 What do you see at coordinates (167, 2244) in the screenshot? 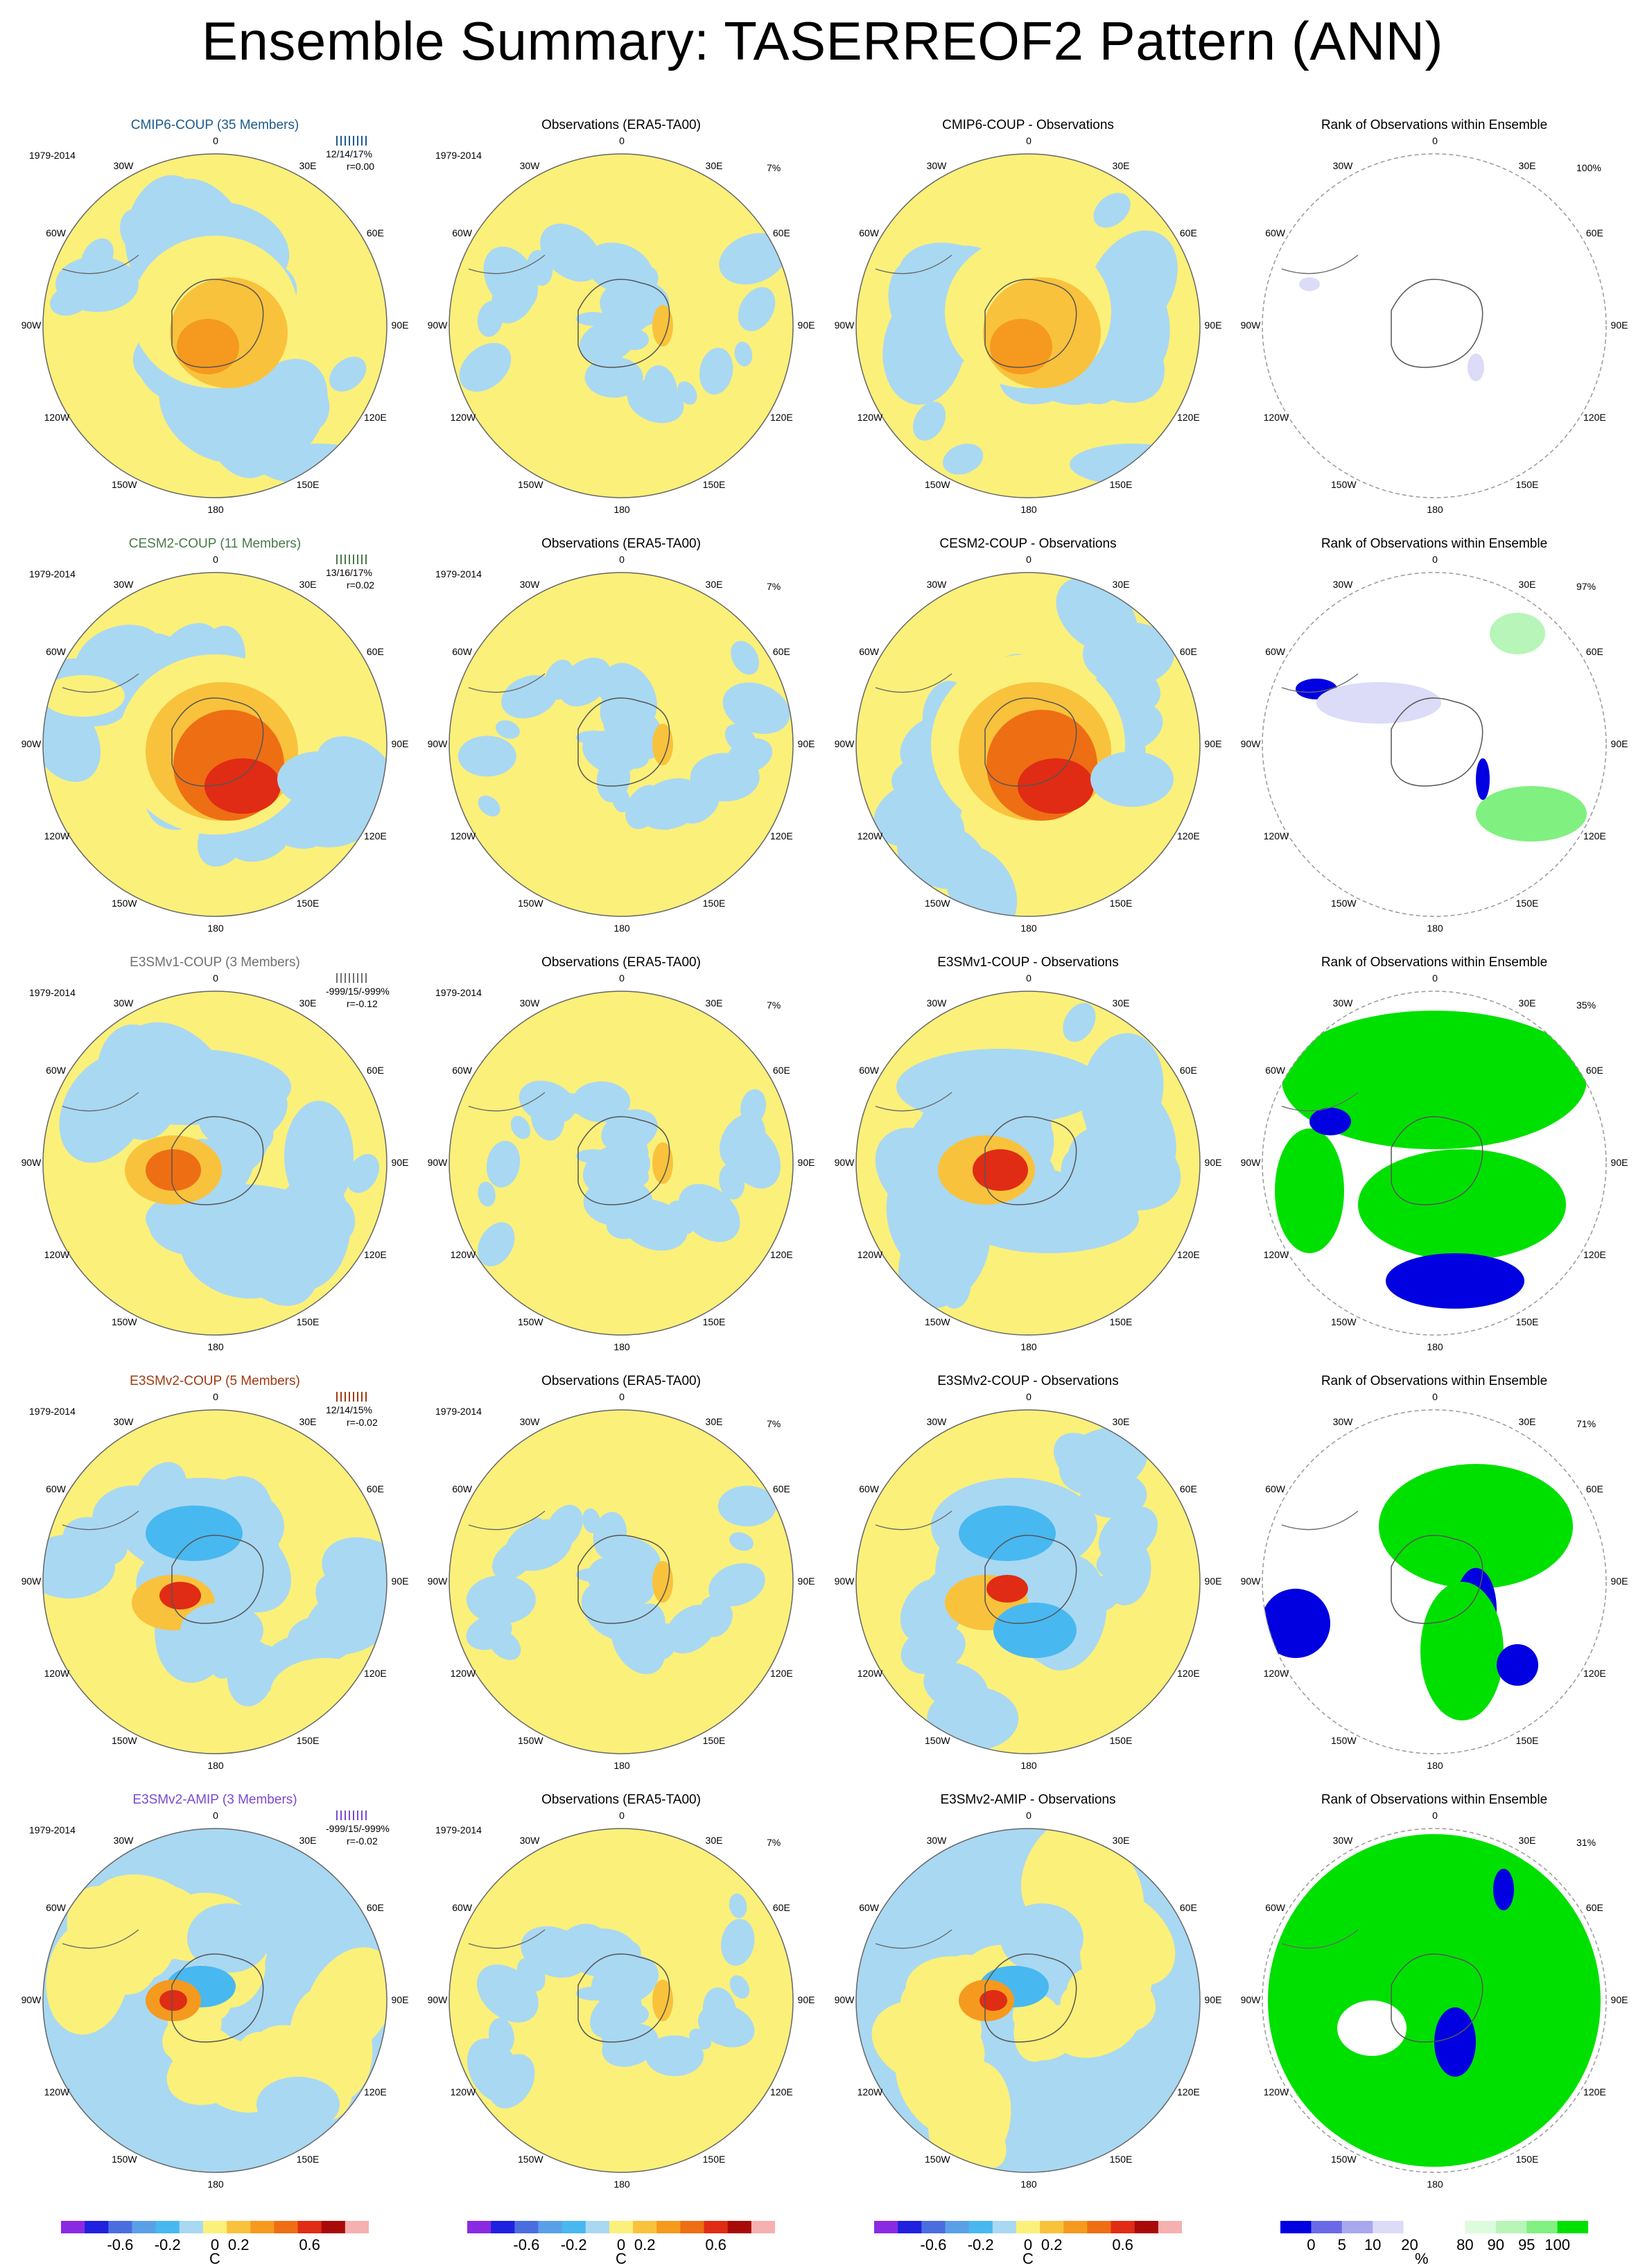
I see `colorbar-tick-label: -0.2` at bounding box center [167, 2244].